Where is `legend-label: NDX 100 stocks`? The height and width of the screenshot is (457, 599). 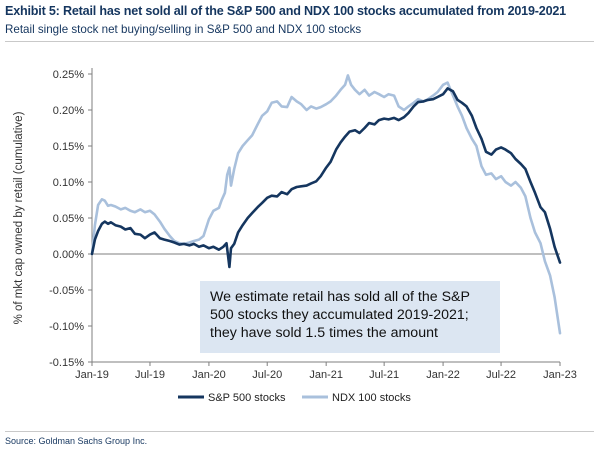 legend-label: NDX 100 stocks is located at coordinates (371, 398).